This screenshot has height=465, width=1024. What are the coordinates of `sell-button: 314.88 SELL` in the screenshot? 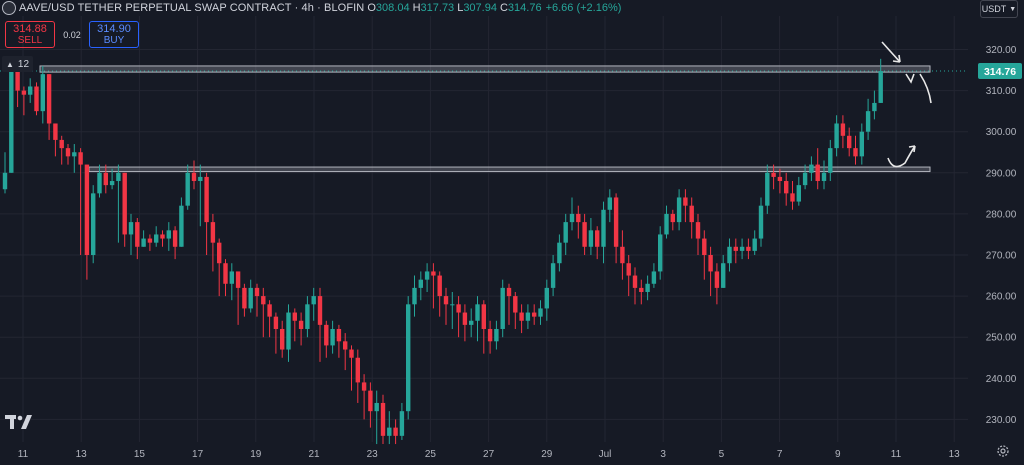 It's located at (30, 34).